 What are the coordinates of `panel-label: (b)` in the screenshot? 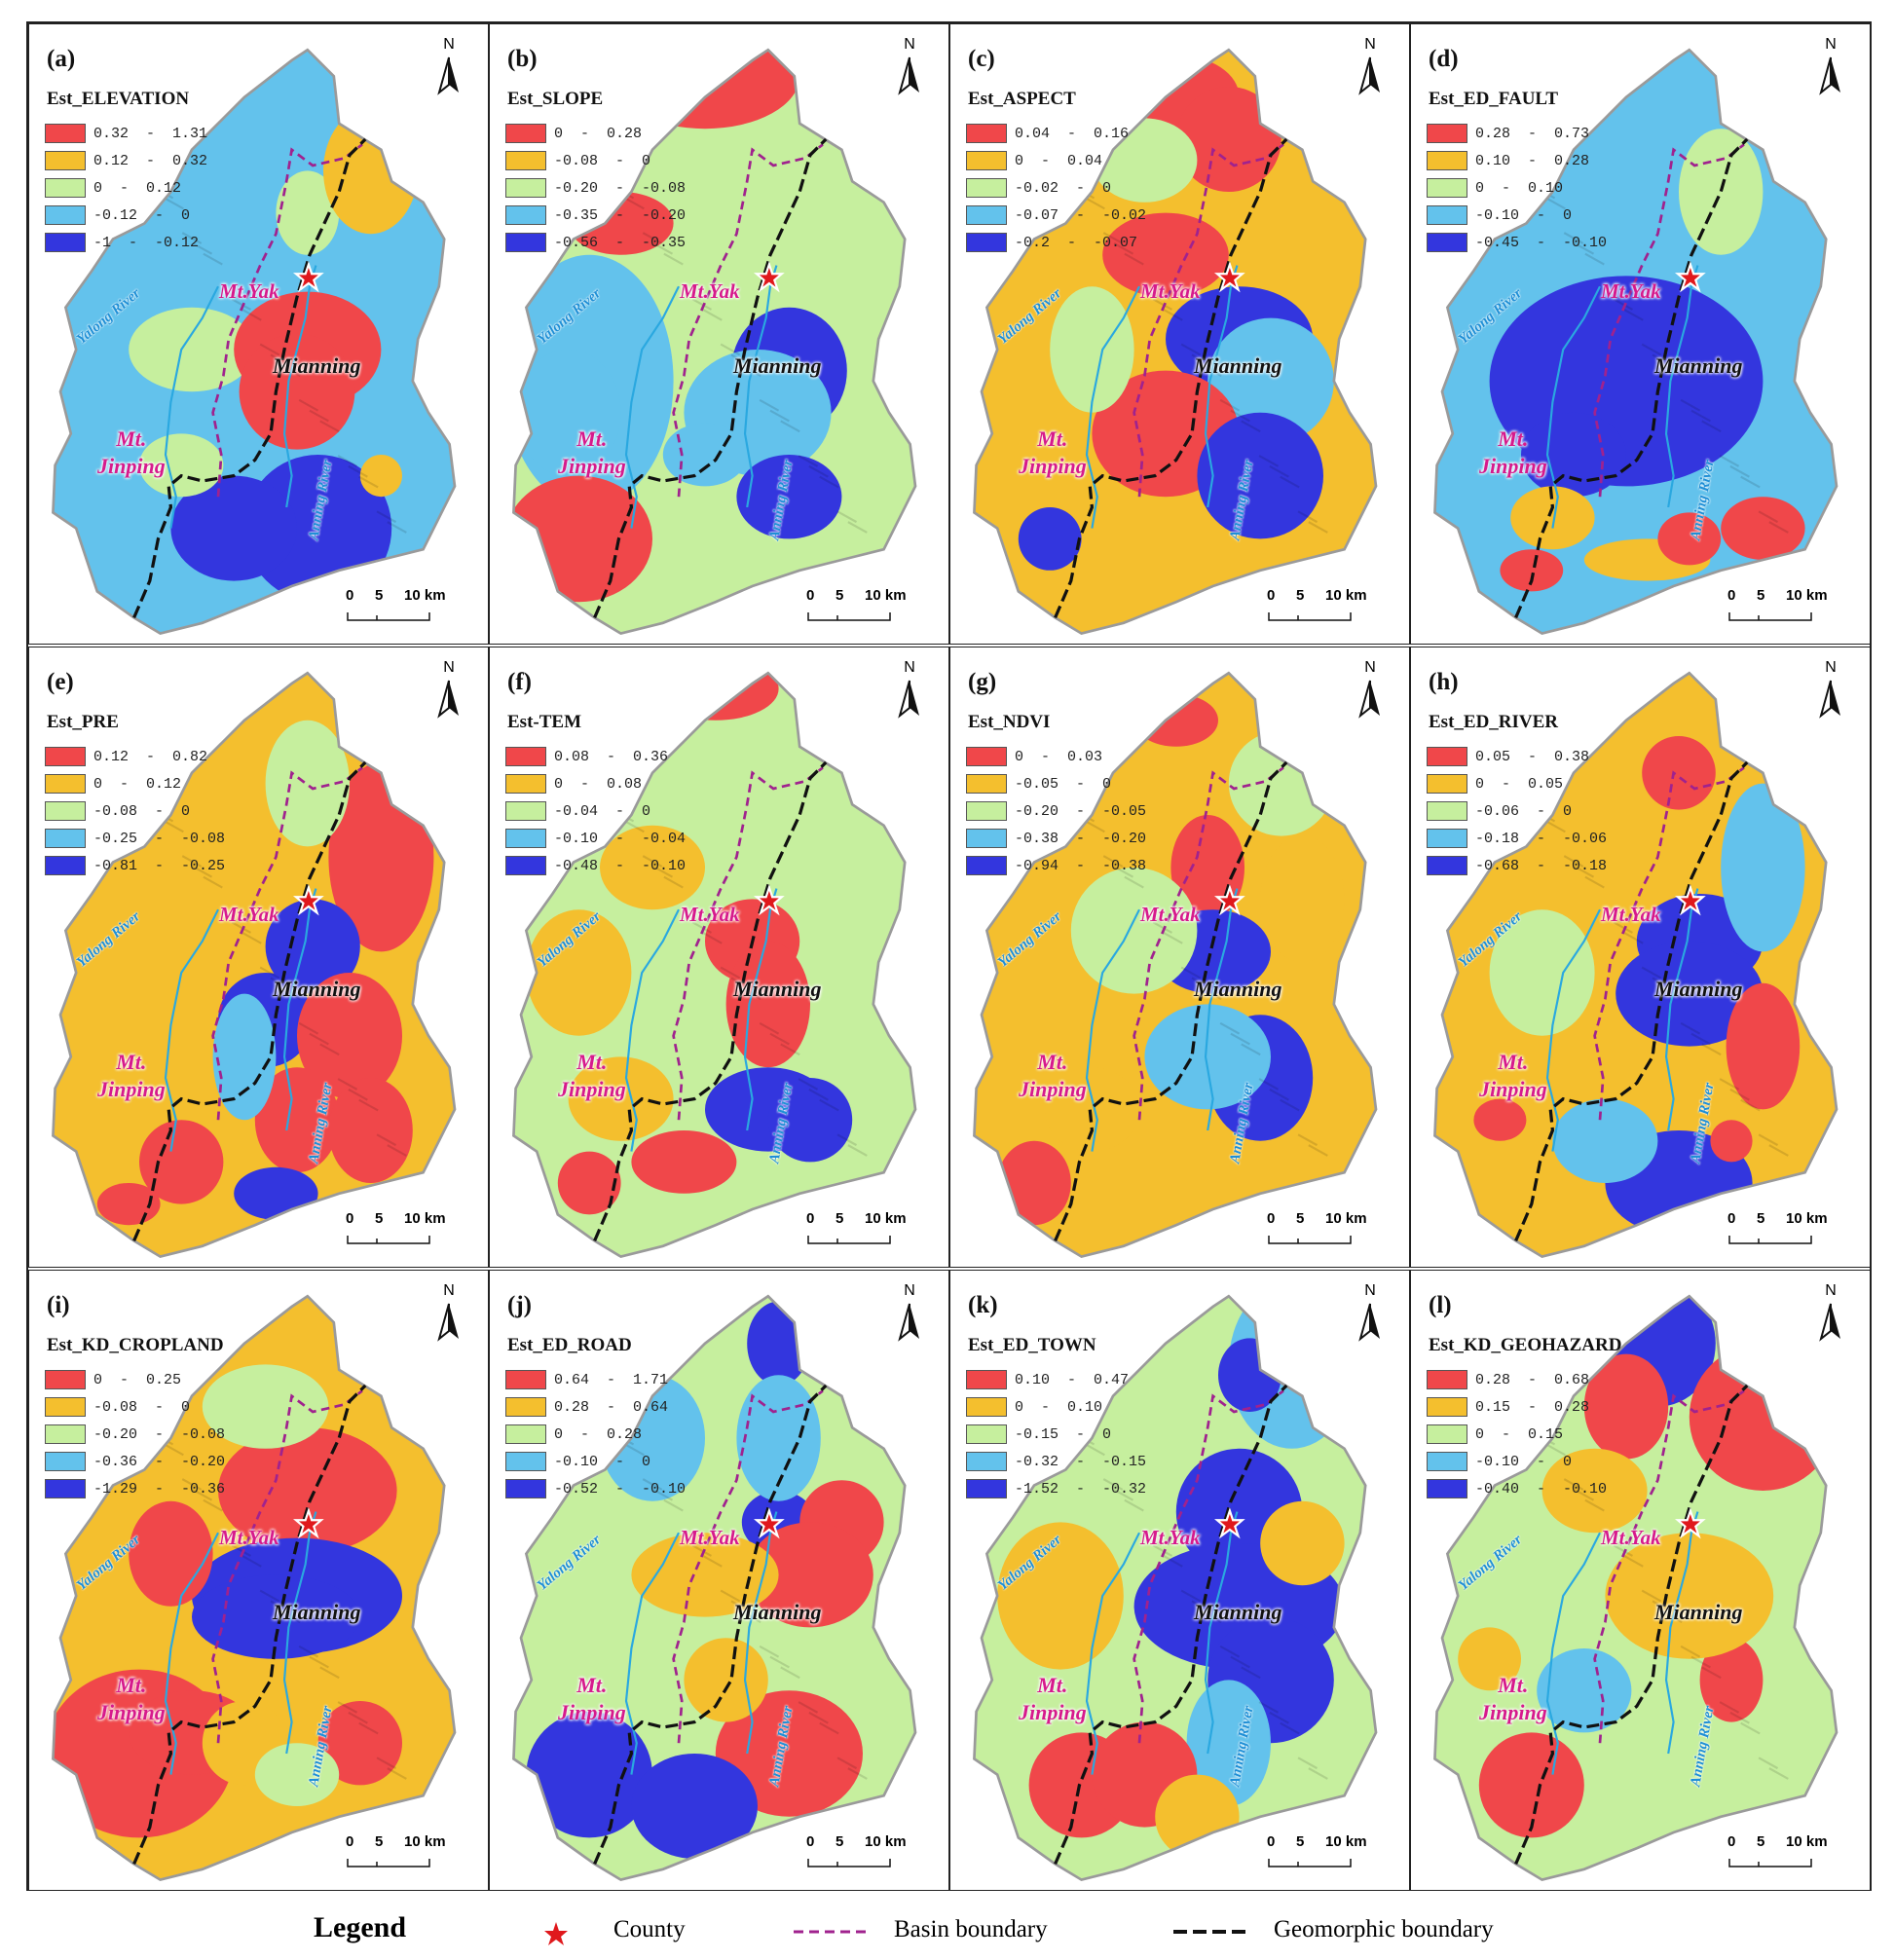 It's located at (523, 59).